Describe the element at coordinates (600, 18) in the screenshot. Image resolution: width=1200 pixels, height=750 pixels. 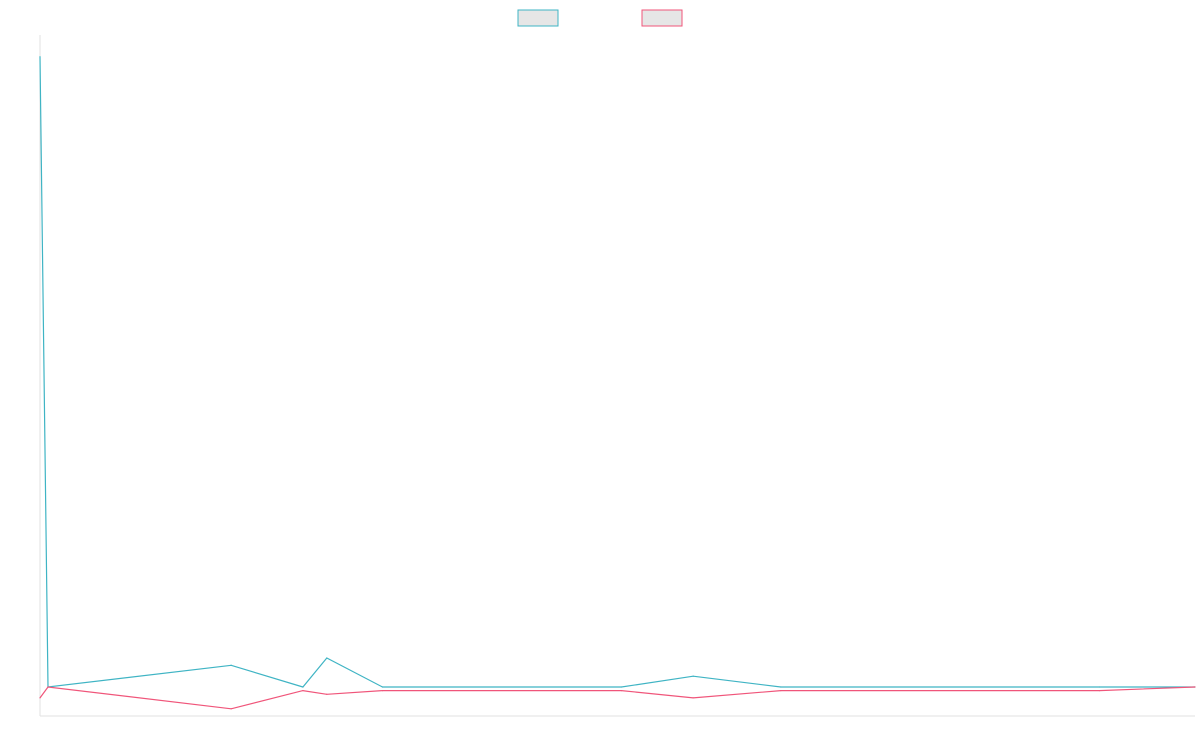
I see `chart-legend` at that location.